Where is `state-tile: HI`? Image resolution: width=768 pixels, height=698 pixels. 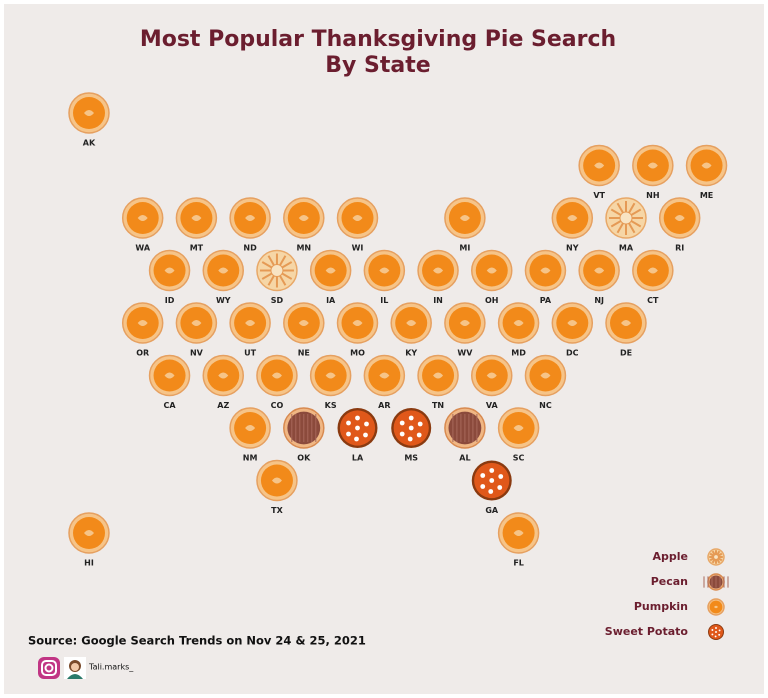 state-tile: HI is located at coordinates (89, 540).